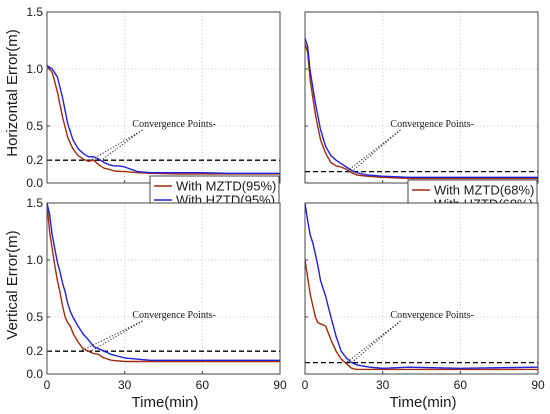 The height and width of the screenshot is (414, 550). Describe the element at coordinates (484, 190) in the screenshot. I see `legend-label: With MZTD(68%)` at that location.